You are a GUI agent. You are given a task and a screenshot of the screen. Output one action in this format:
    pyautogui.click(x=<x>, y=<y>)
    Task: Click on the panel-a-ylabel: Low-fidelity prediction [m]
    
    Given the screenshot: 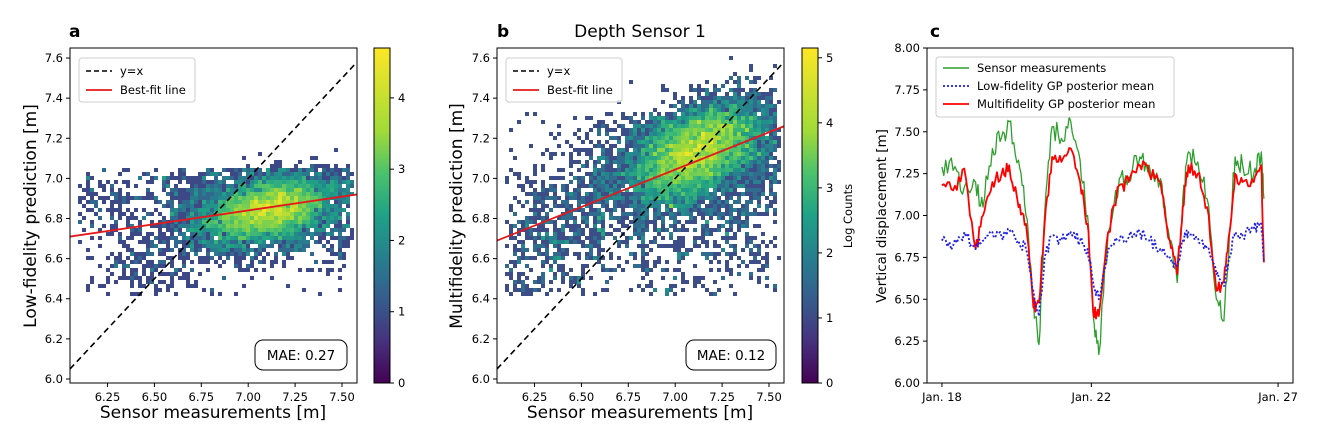 What is the action you would take?
    pyautogui.click(x=31, y=216)
    